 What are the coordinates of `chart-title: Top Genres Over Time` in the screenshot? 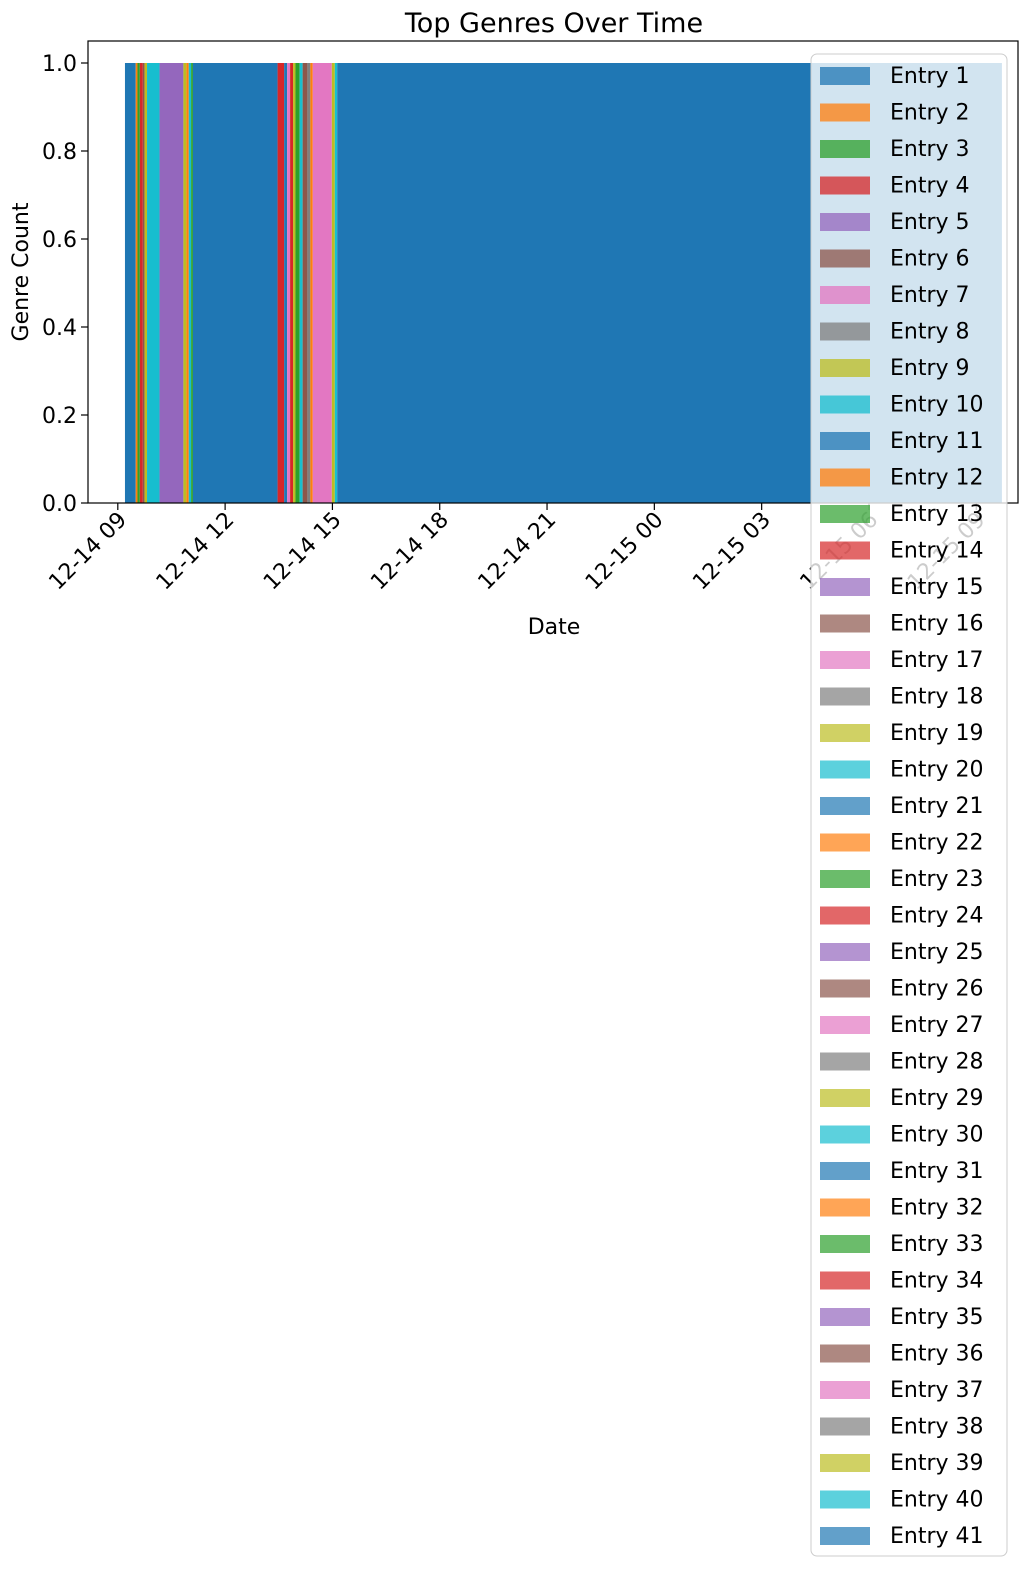 It's located at (553, 23).